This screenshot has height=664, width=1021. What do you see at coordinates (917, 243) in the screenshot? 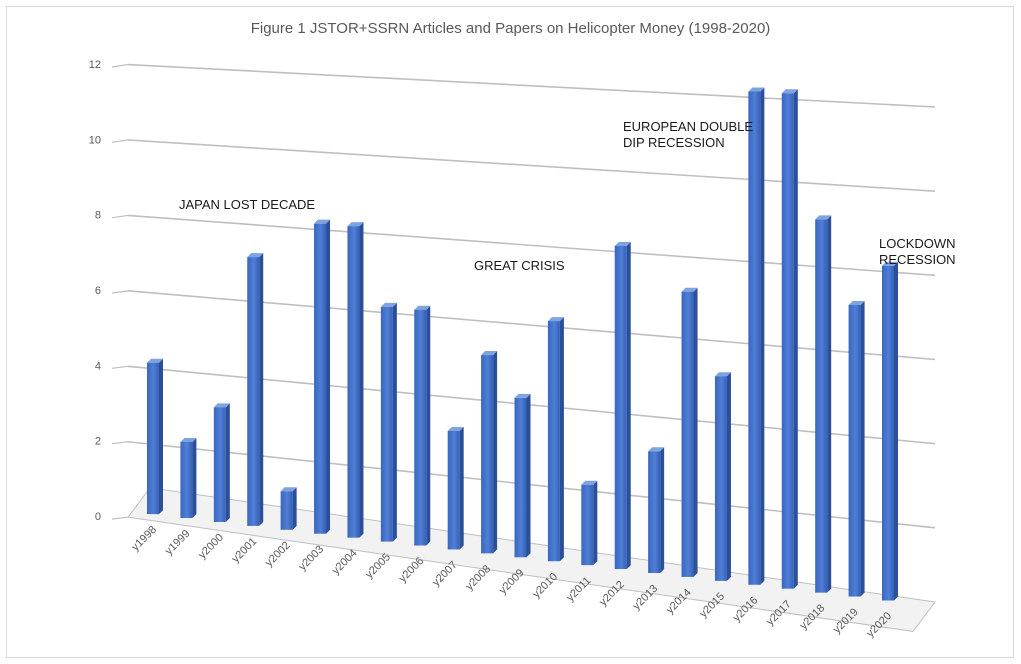
I see `annotation-label: LOCKDOWN` at bounding box center [917, 243].